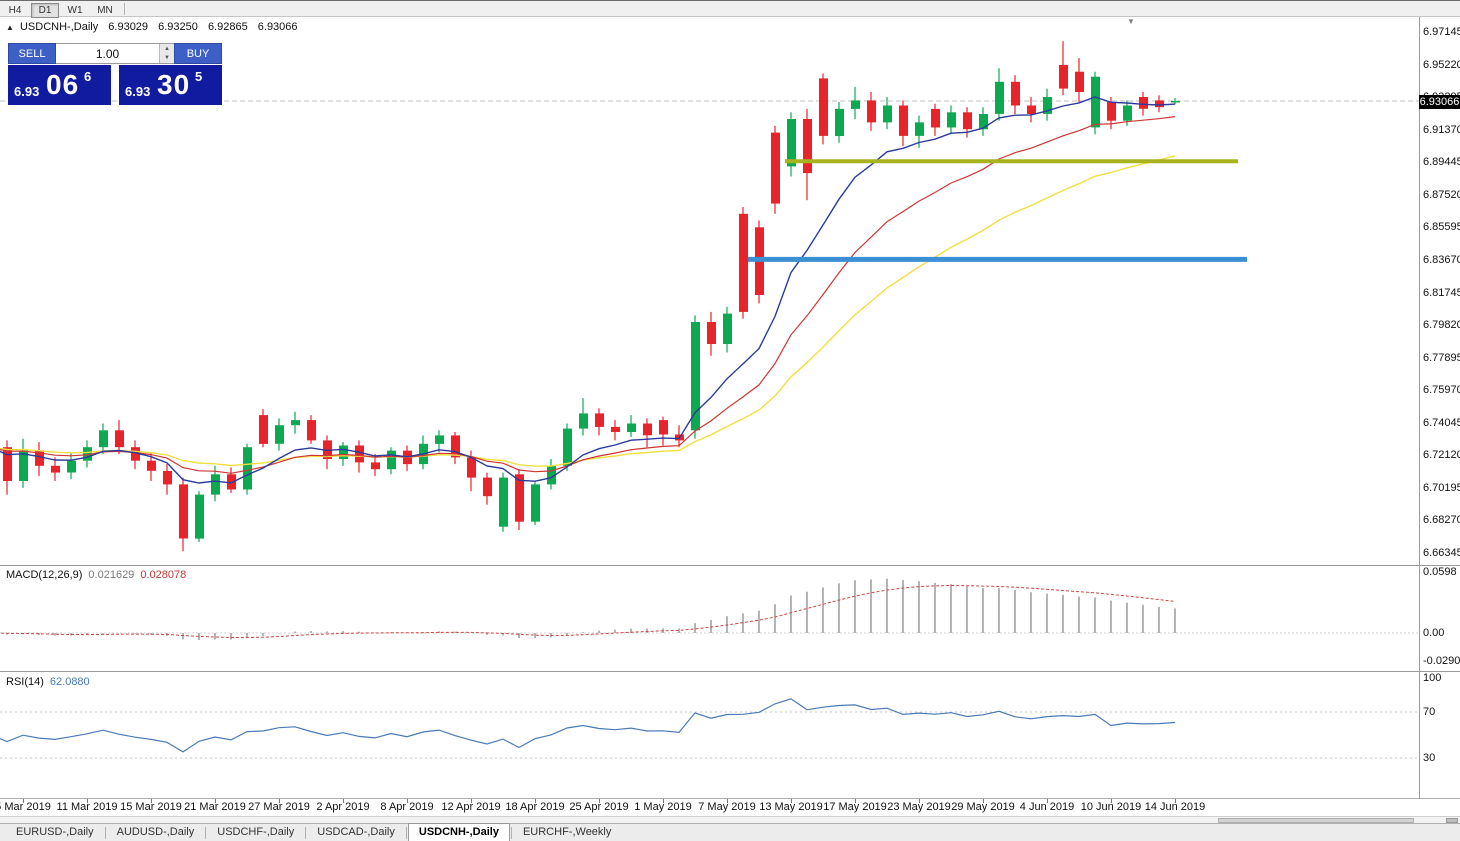 The height and width of the screenshot is (841, 1460). What do you see at coordinates (730, 565) in the screenshot?
I see `panel-splitter-macd` at bounding box center [730, 565].